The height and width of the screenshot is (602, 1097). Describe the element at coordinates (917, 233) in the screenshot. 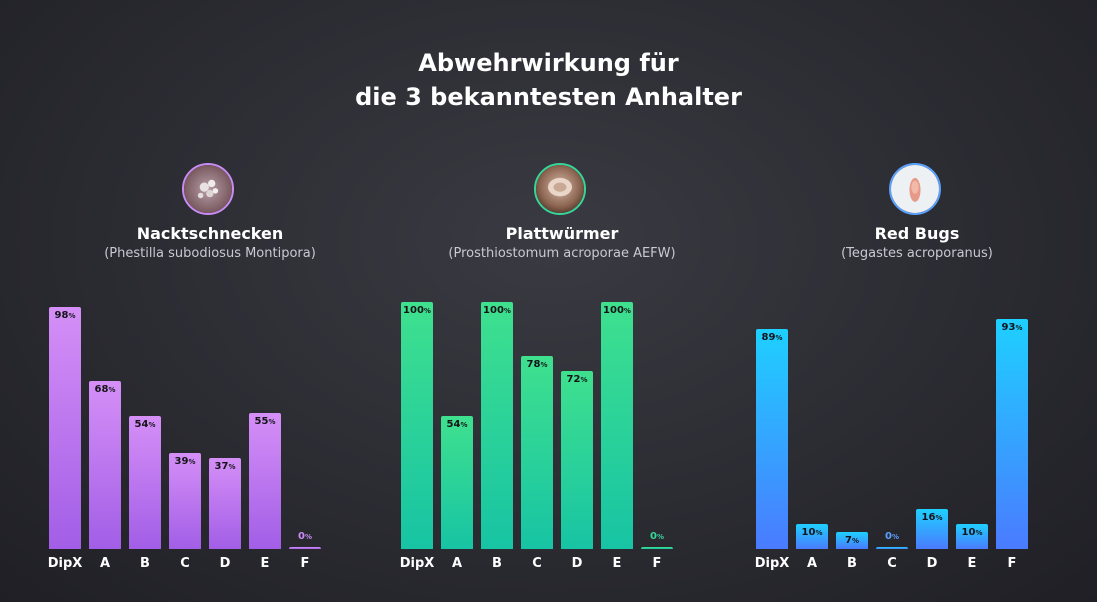

I see `panel-title: Red Bugs` at that location.